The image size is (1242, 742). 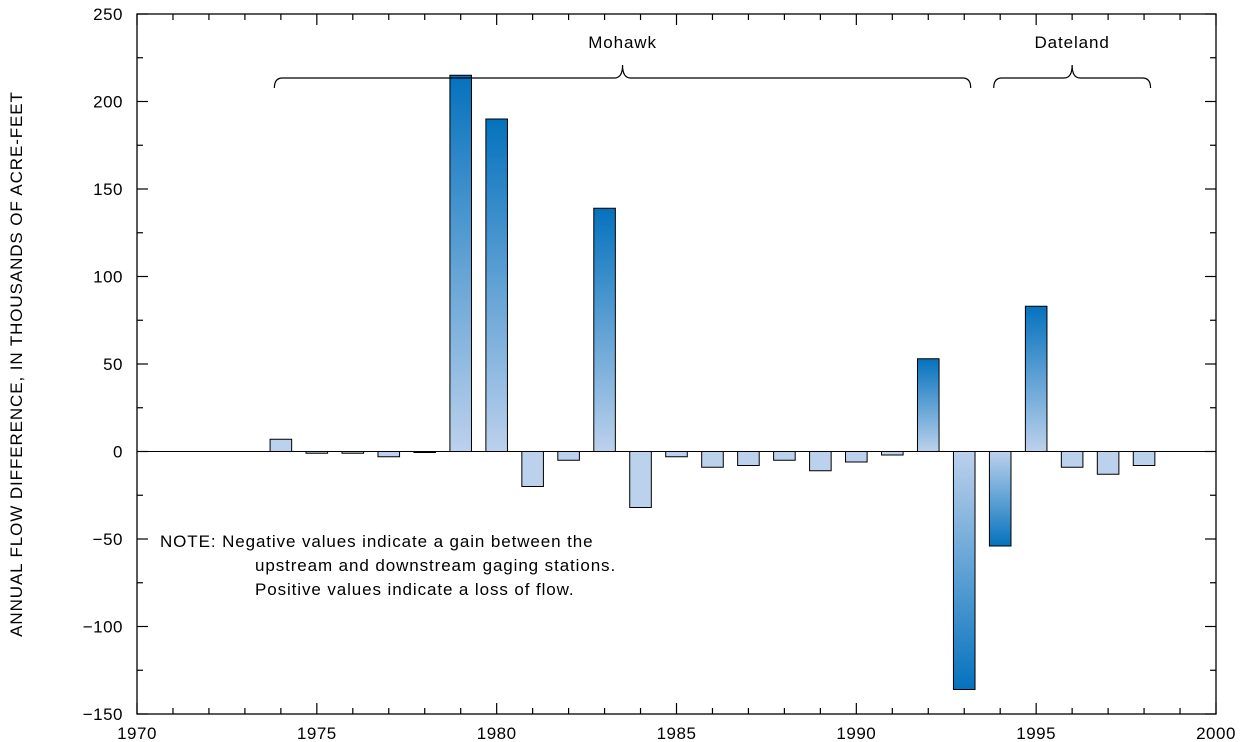 What do you see at coordinates (108, 189) in the screenshot?
I see `y-tick-label-150: 150` at bounding box center [108, 189].